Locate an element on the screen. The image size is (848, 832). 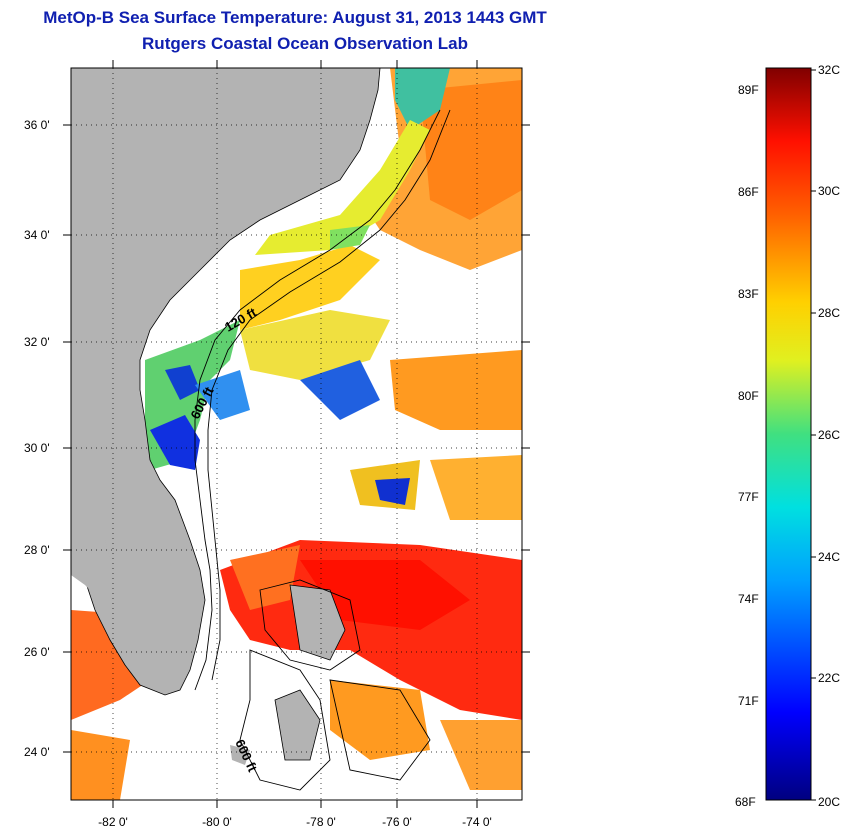
lon-label: -80 0' is located at coordinates (217, 822).